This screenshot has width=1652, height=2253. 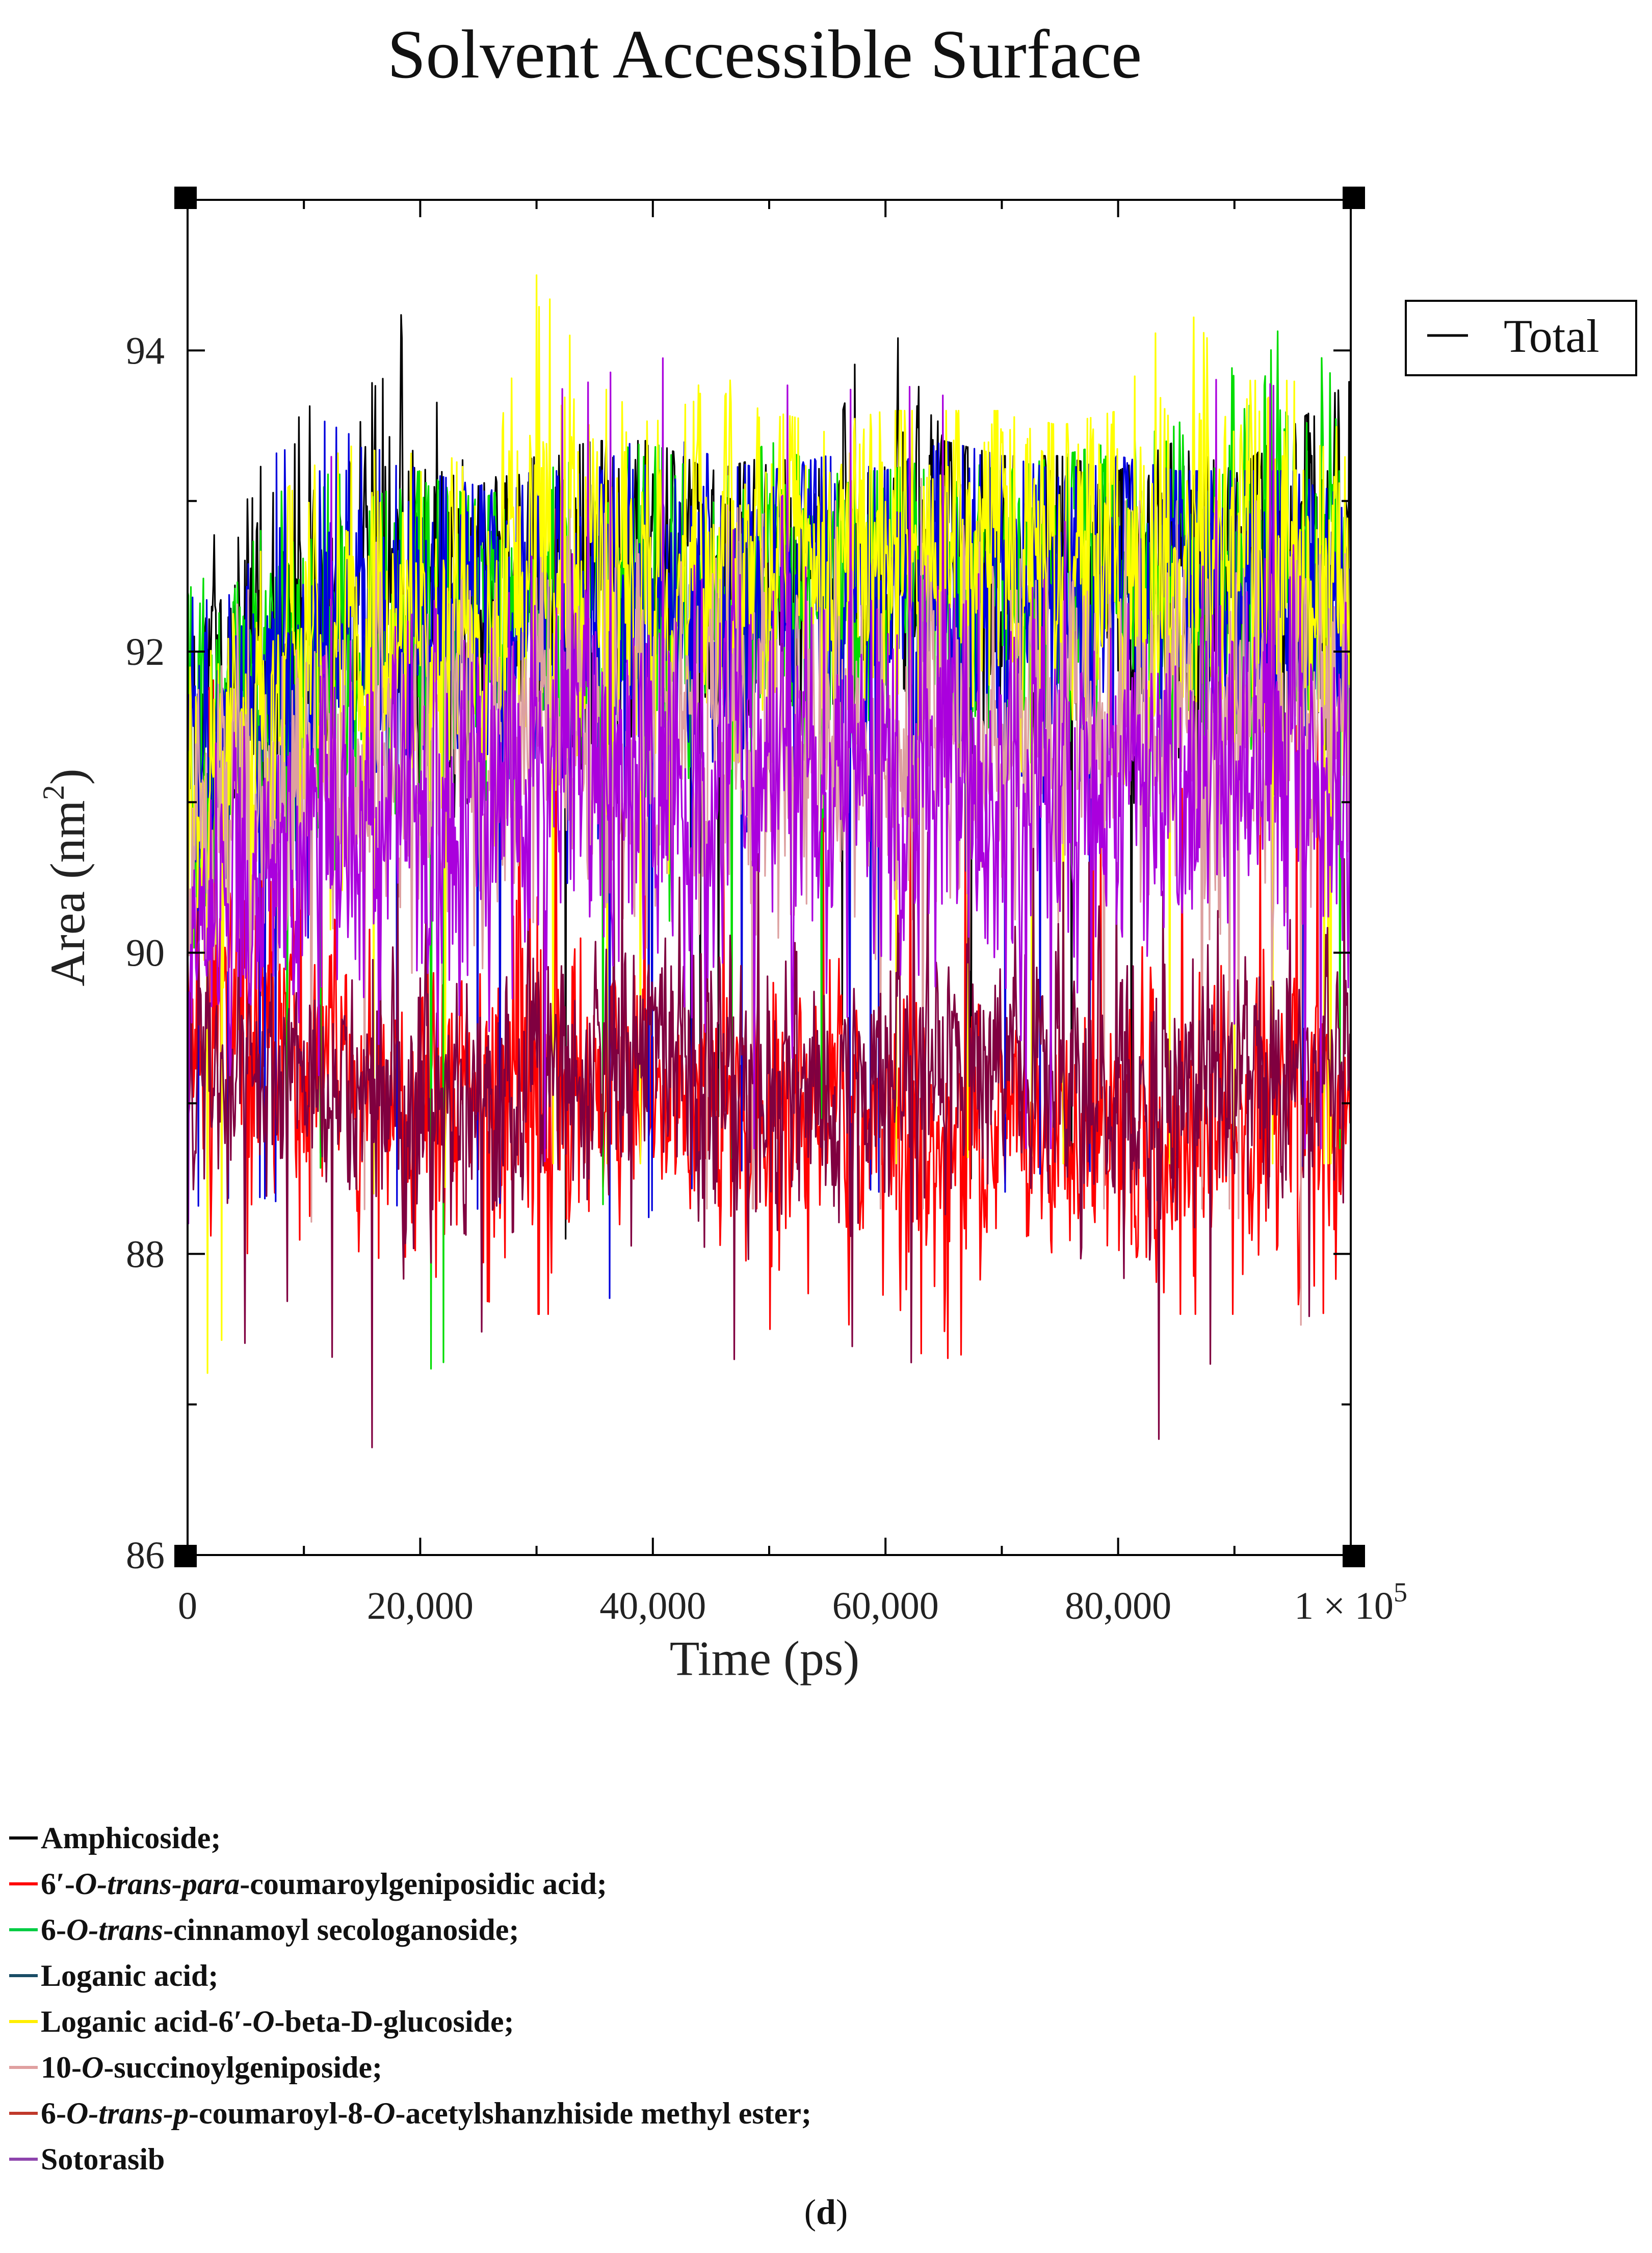 What do you see at coordinates (67, 893) in the screenshot?
I see `y-axis-label-base: Area (nm` at bounding box center [67, 893].